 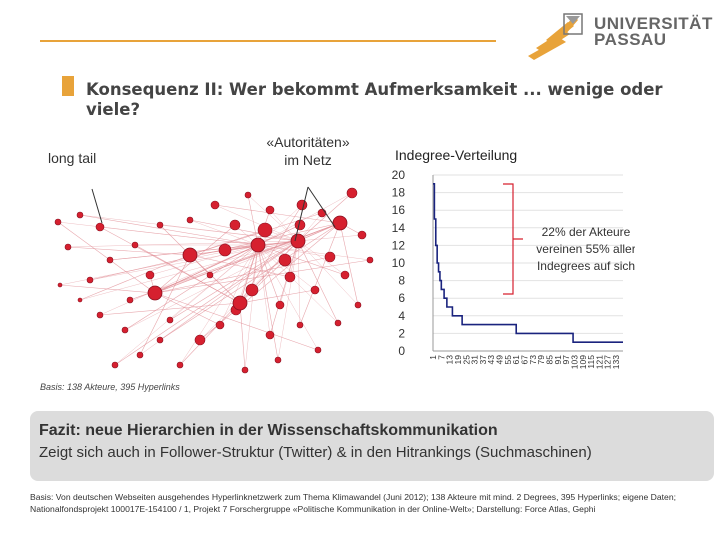 I want to click on x-tick-label: 61, so click(x=516, y=360).